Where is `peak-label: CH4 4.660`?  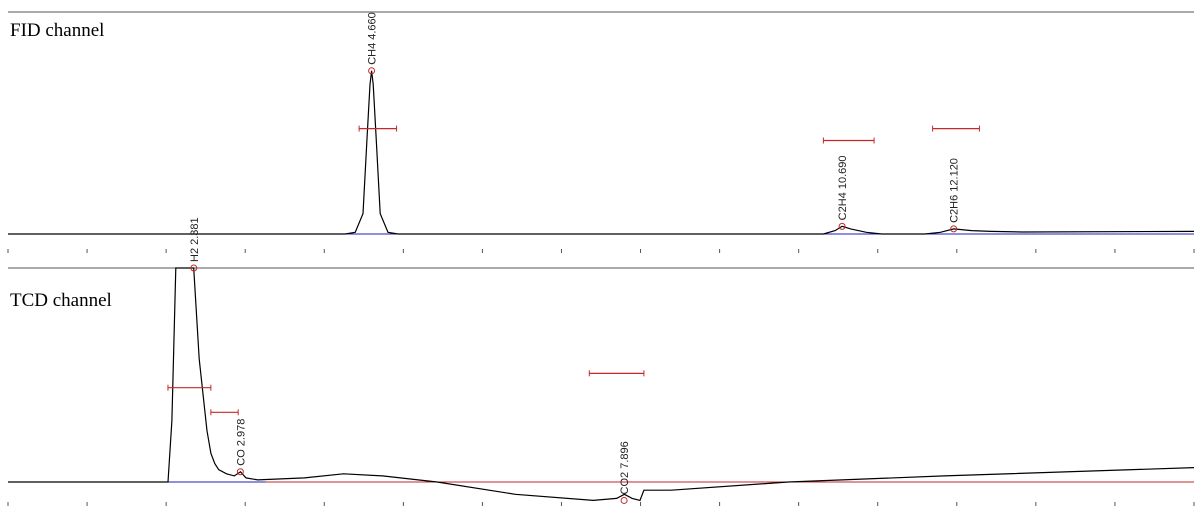
peak-label: CH4 4.660 is located at coordinates (373, 38).